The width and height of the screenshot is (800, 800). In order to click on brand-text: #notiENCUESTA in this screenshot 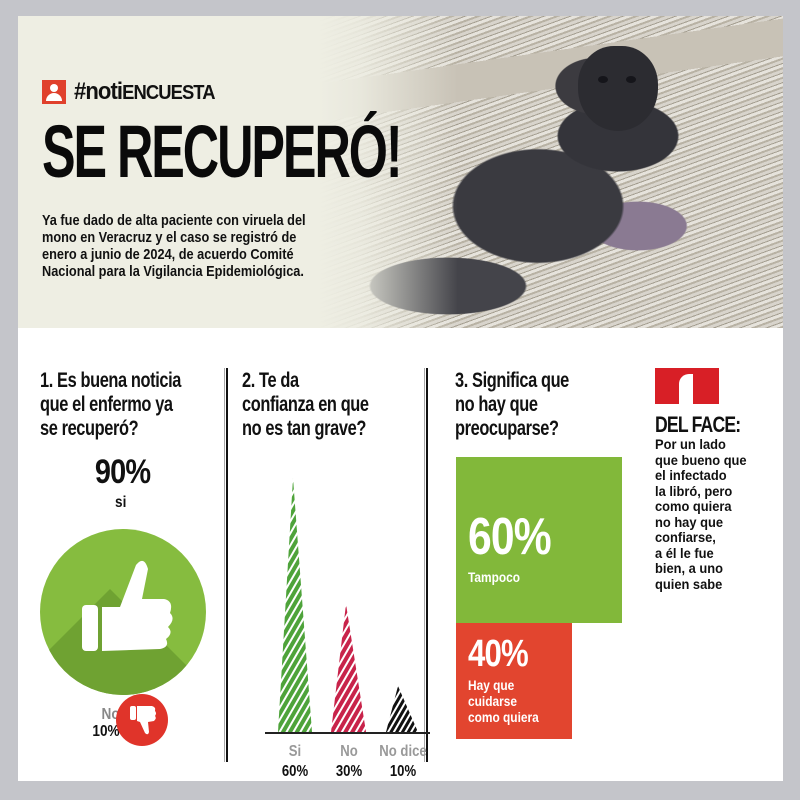, I will do `click(145, 91)`.